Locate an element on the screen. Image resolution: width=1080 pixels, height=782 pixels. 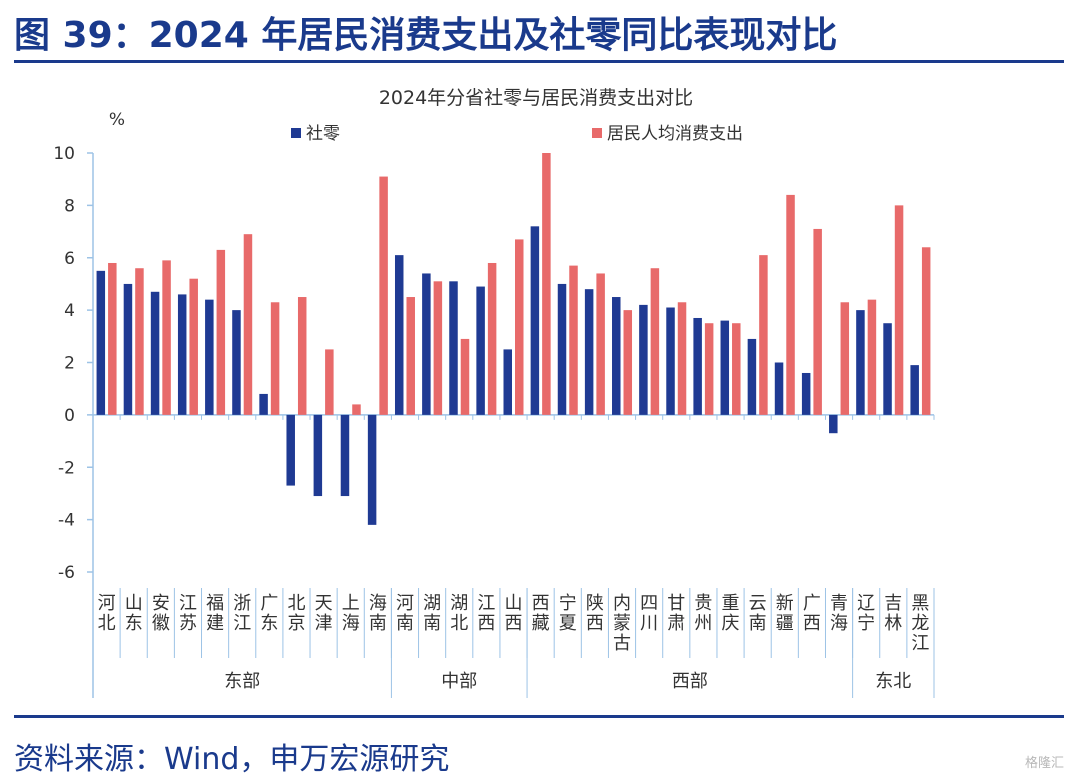
category-label: 广西 is located at coordinates (812, 613).